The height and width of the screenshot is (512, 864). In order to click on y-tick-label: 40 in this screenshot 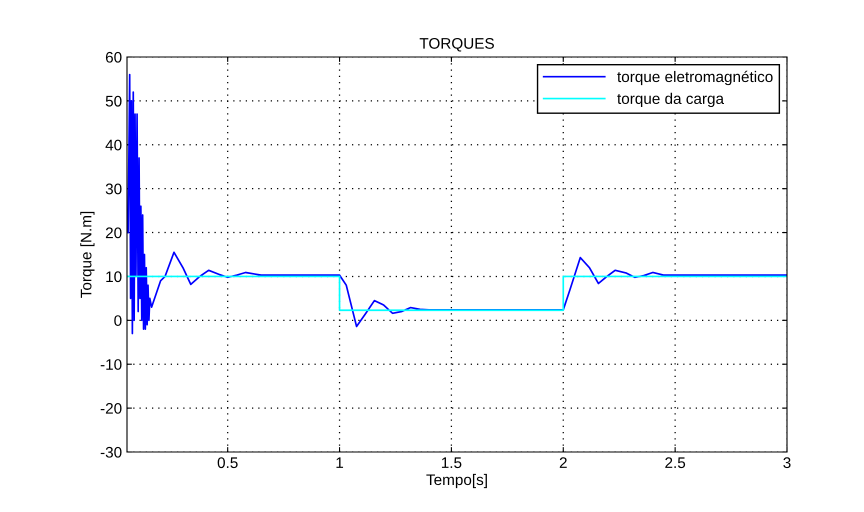, I will do `click(114, 145)`.